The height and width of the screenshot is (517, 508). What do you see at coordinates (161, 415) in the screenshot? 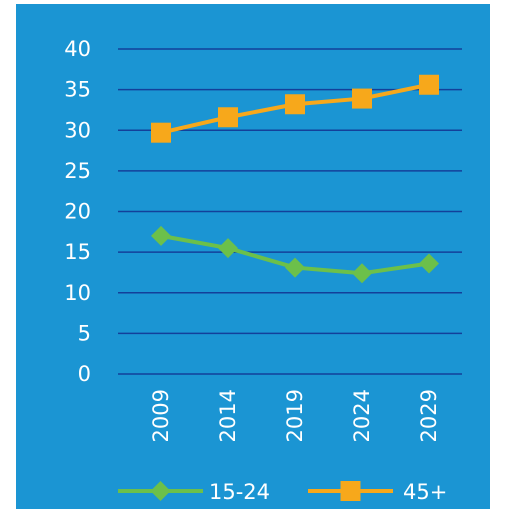
I see `x-tick-label: 2009` at bounding box center [161, 415].